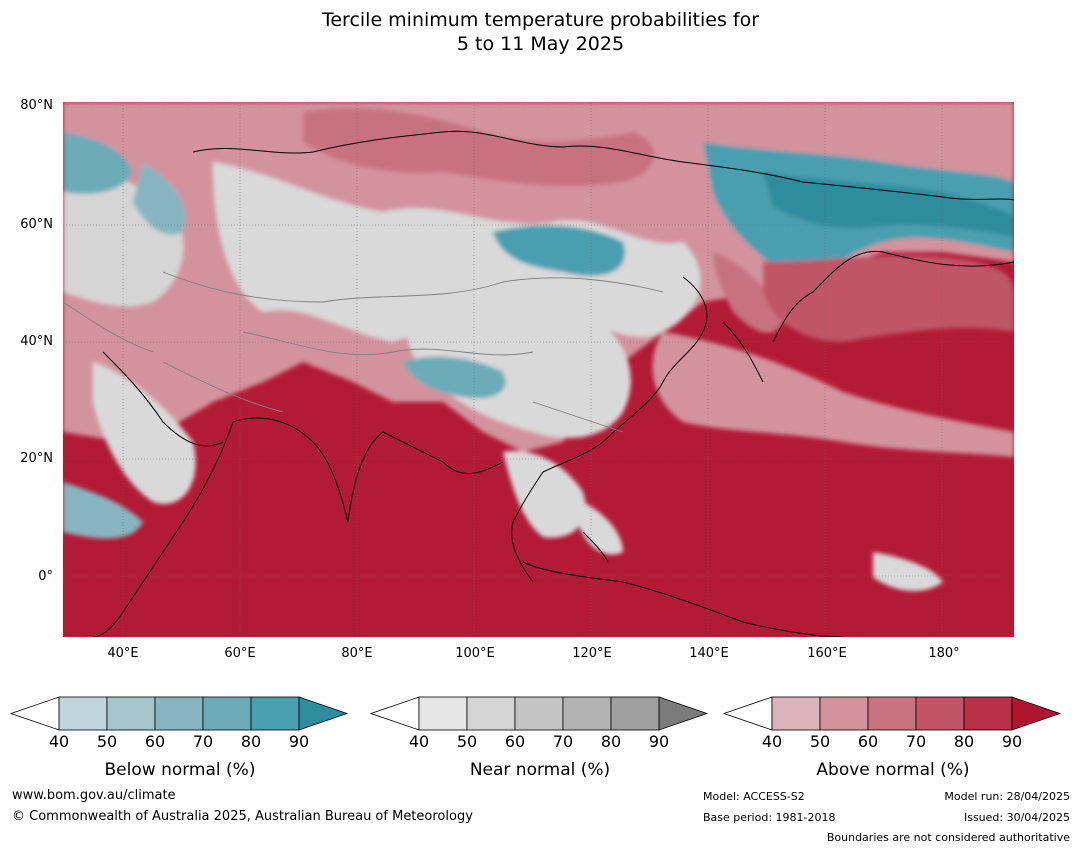 The height and width of the screenshot is (850, 1081). What do you see at coordinates (479, 147) in the screenshot?
I see `region-arctic-red` at bounding box center [479, 147].